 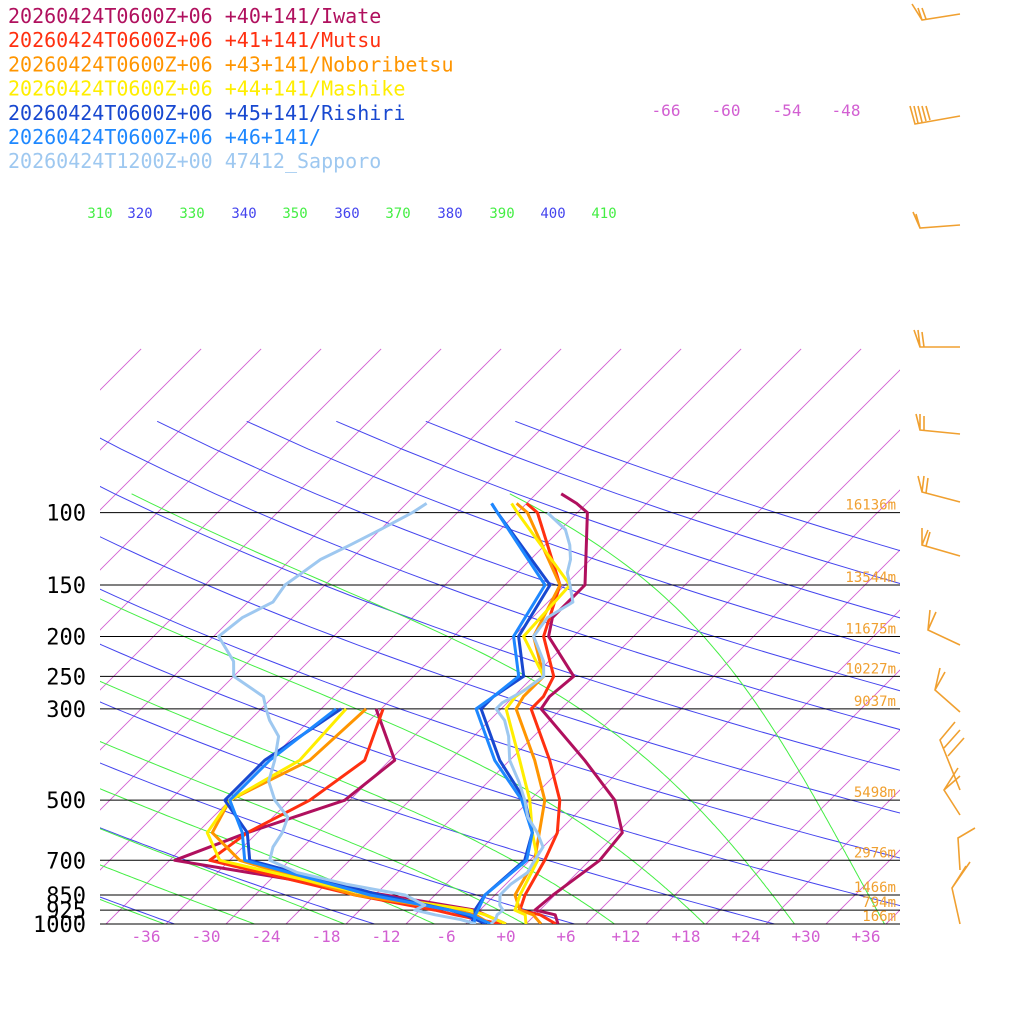 I want to click on pressure-tick-label: 700, so click(x=66, y=861).